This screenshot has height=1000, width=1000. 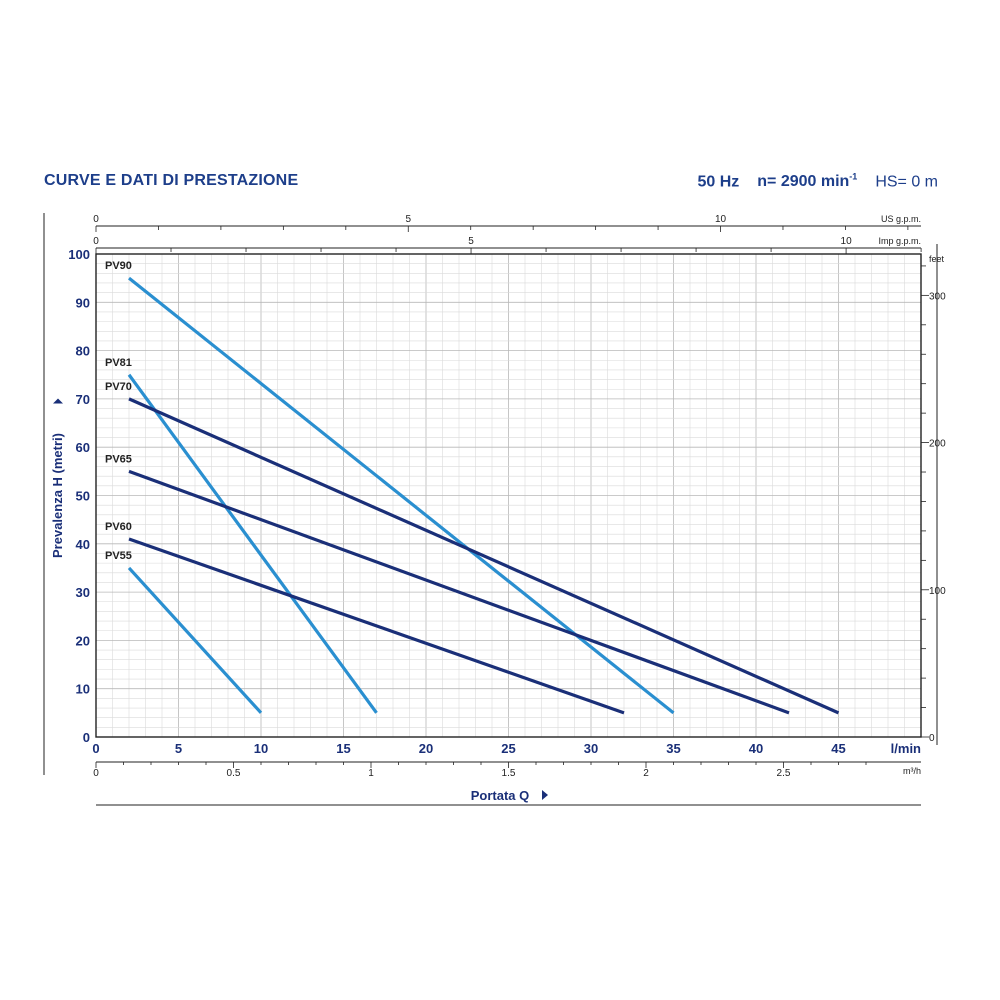 I want to click on hs-label: HS= 0 m, so click(x=906, y=182).